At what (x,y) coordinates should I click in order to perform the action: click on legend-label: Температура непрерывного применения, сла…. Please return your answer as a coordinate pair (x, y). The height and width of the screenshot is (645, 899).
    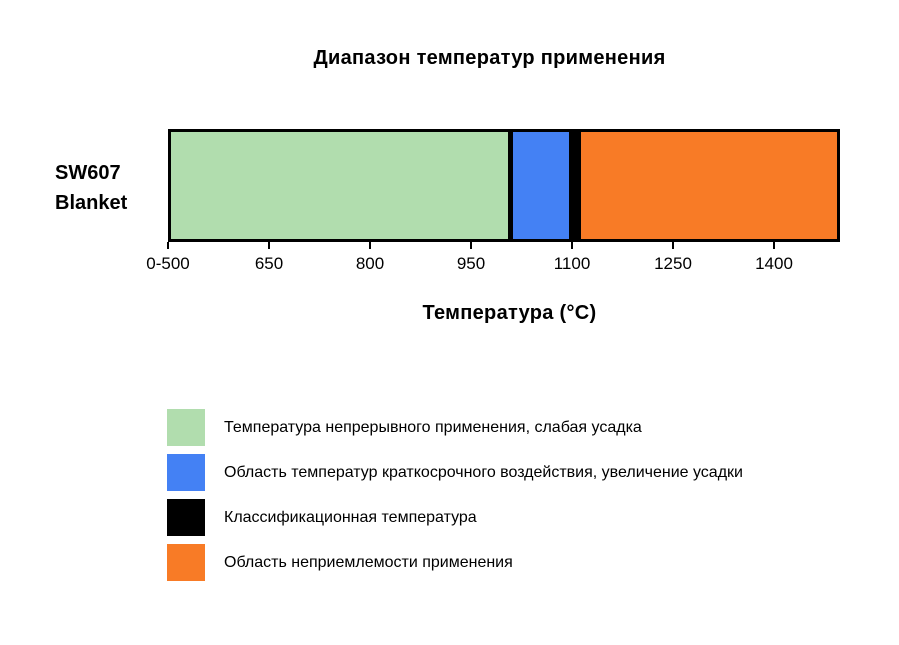
    Looking at the image, I should click on (433, 427).